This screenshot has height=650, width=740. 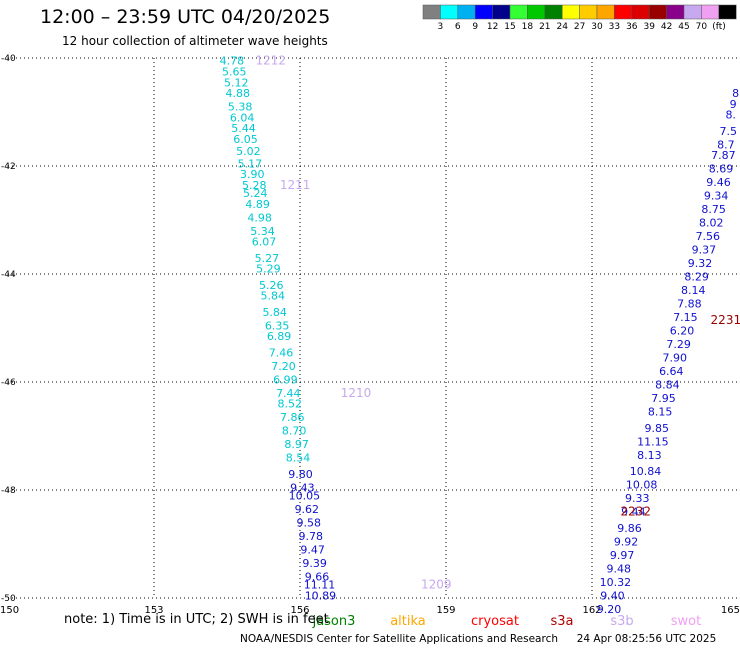 I want to click on x-tick-label: 159, so click(x=445, y=610).